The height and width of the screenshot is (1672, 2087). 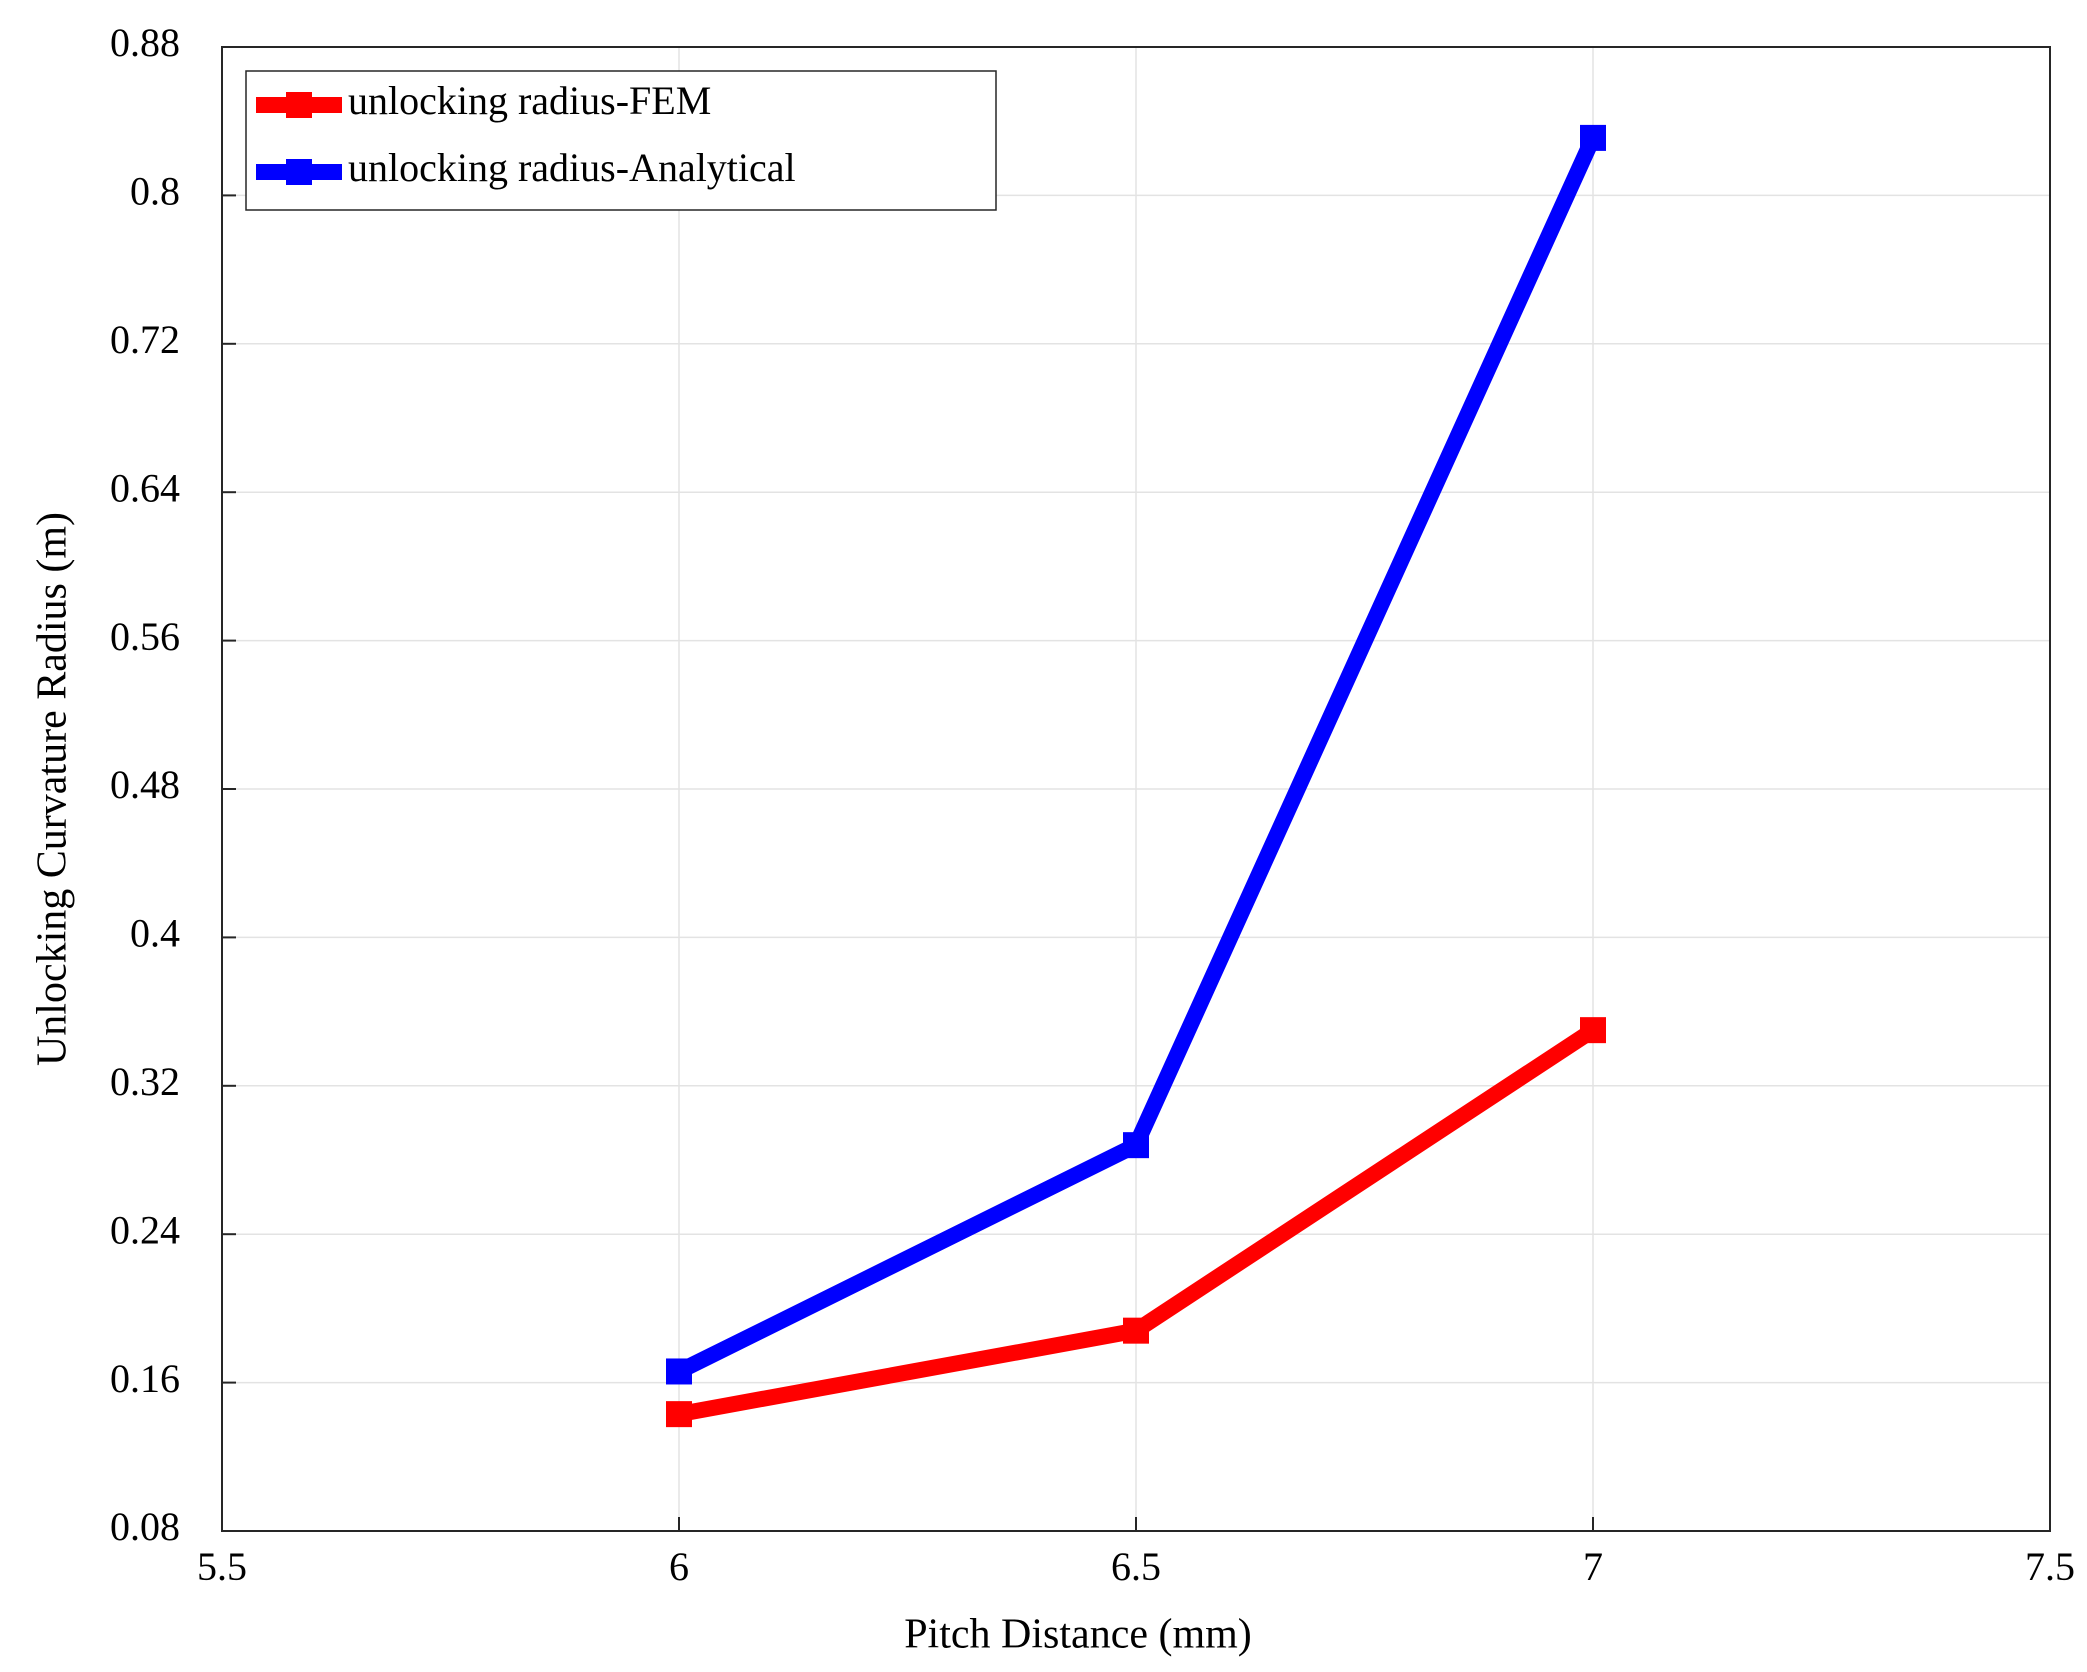 I want to click on y-tick-label: 0.88, so click(x=145, y=42).